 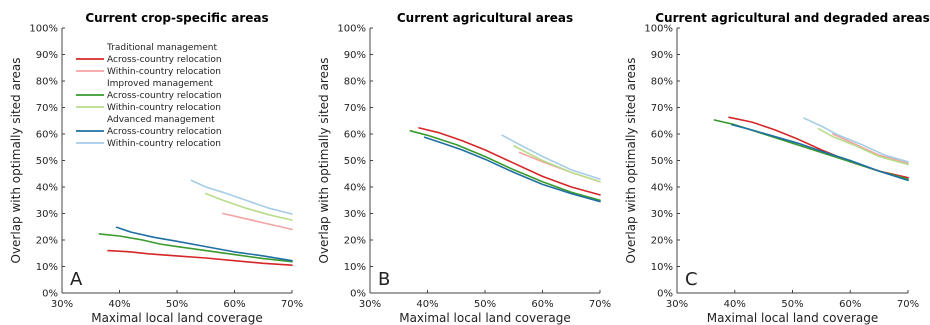 What do you see at coordinates (485, 18) in the screenshot?
I see `panel-title: Current agricultural areas` at bounding box center [485, 18].